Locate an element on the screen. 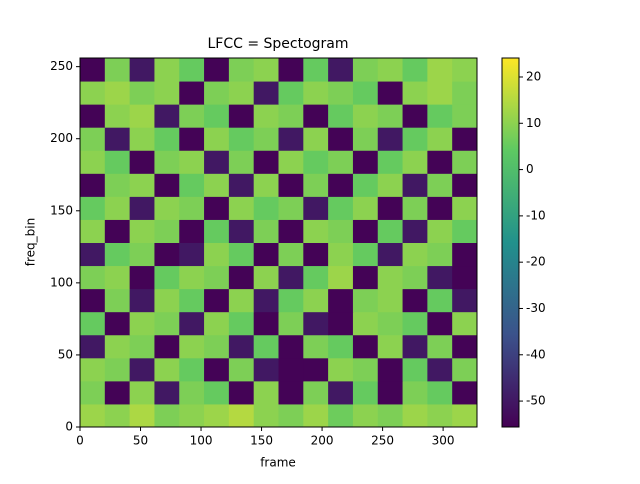  y-tick-label: 50 is located at coordinates (65, 354).